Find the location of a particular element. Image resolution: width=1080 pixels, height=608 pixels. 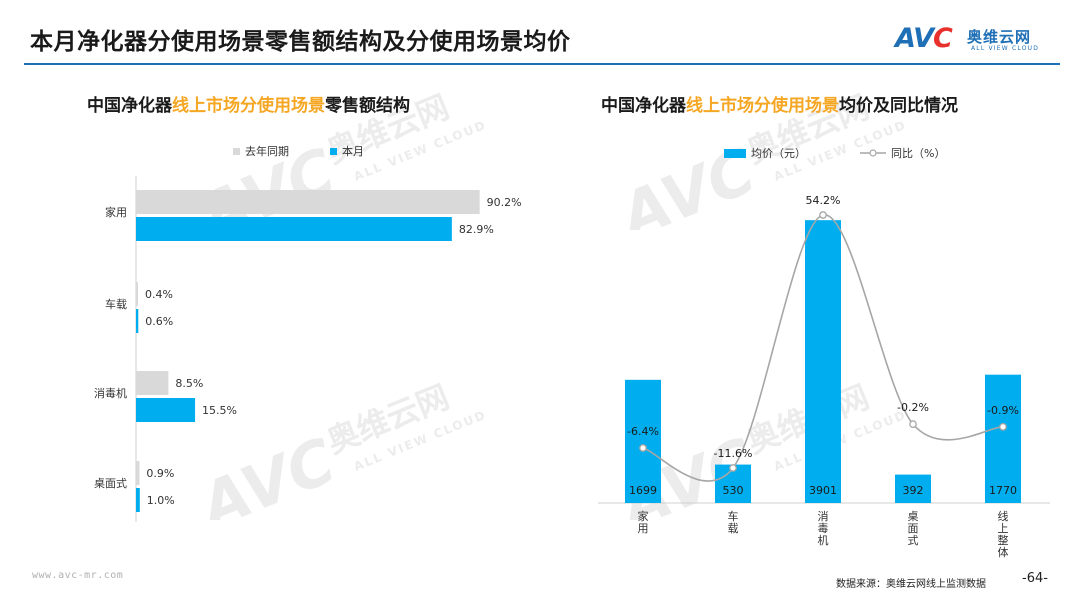

legend-label: 同比（%） is located at coordinates (918, 153).